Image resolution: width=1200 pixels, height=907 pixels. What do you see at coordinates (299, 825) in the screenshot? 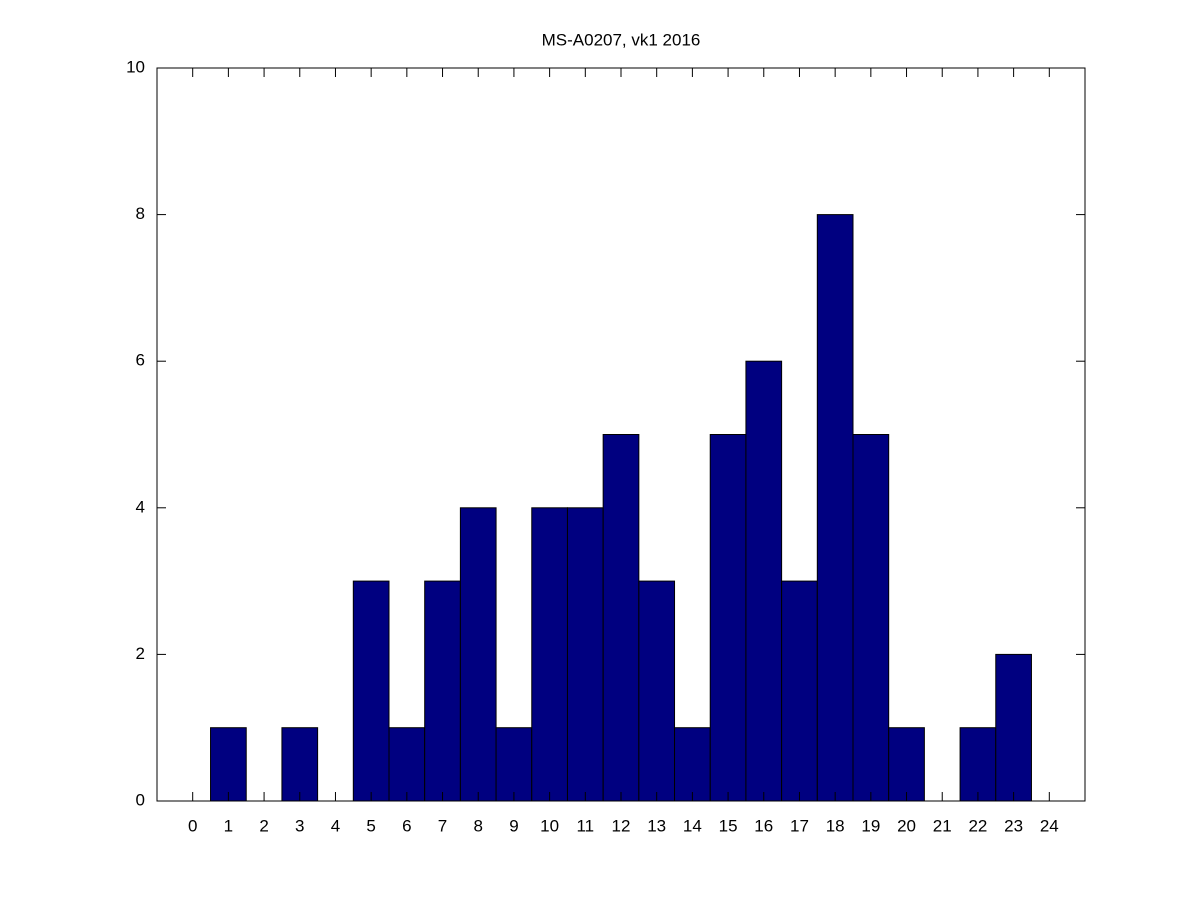
I see `x-tick-label: 3` at bounding box center [299, 825].